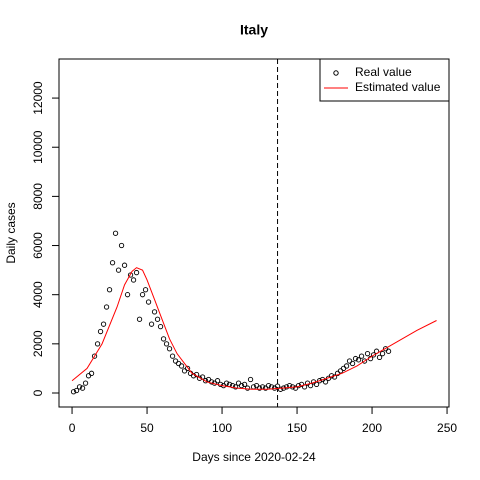 The width and height of the screenshot is (480, 480). Describe the element at coordinates (11, 232) in the screenshot. I see `y-axis-label: Daily cases` at that location.